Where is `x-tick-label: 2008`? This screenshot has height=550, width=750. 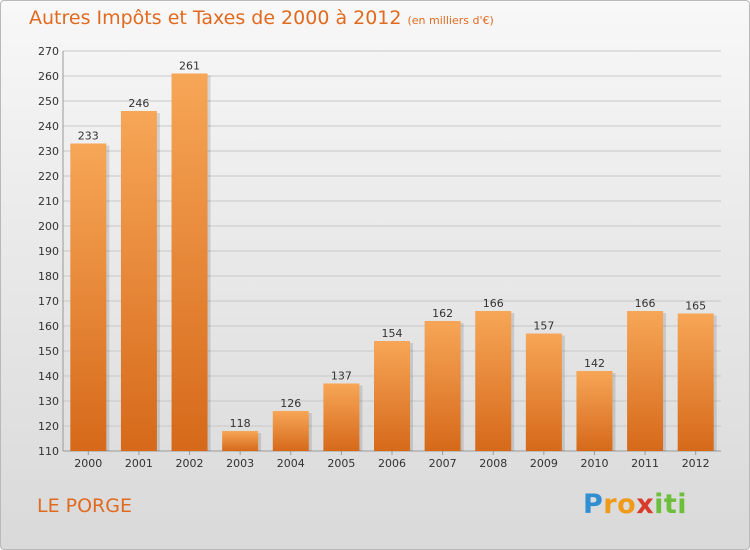 x-tick-label: 2008 is located at coordinates (493, 463).